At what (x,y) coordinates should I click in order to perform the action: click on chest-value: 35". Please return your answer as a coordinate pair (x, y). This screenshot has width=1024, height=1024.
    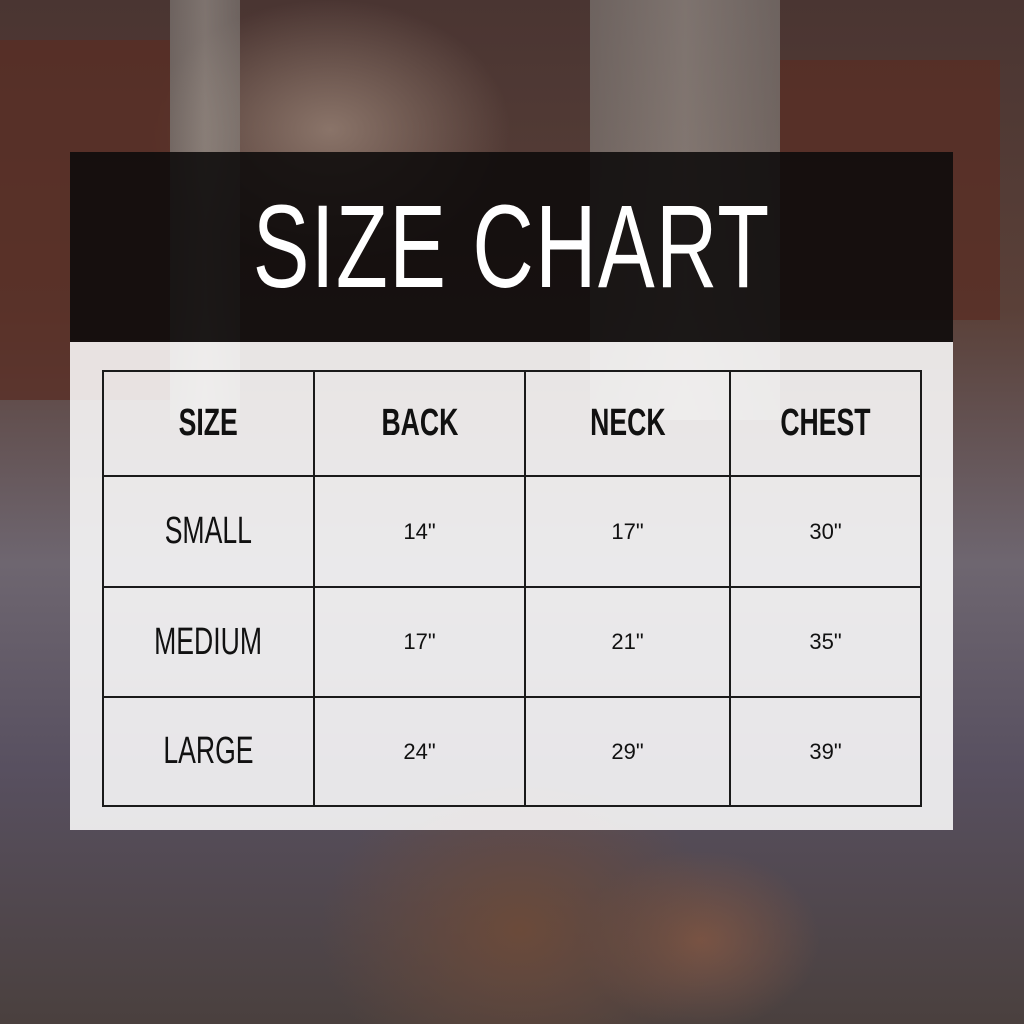
    Looking at the image, I should click on (825, 642).